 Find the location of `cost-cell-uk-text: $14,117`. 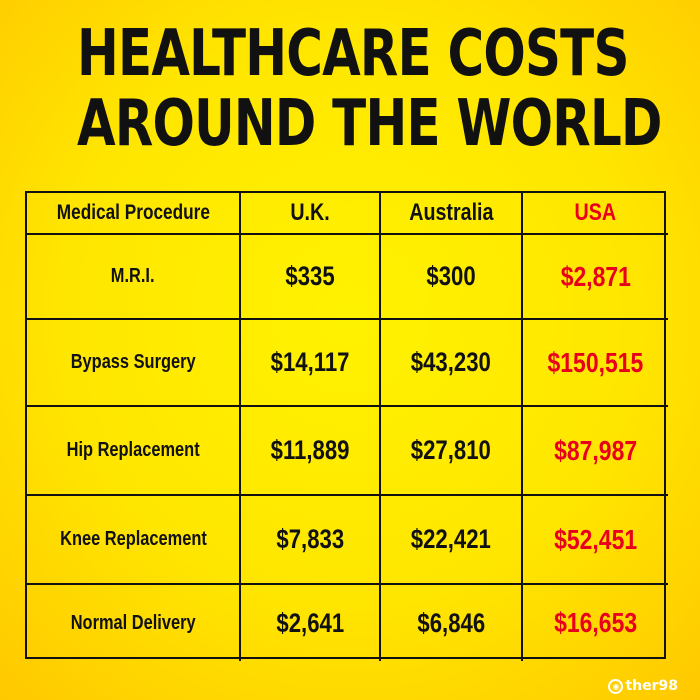

cost-cell-uk-text: $14,117 is located at coordinates (310, 362).